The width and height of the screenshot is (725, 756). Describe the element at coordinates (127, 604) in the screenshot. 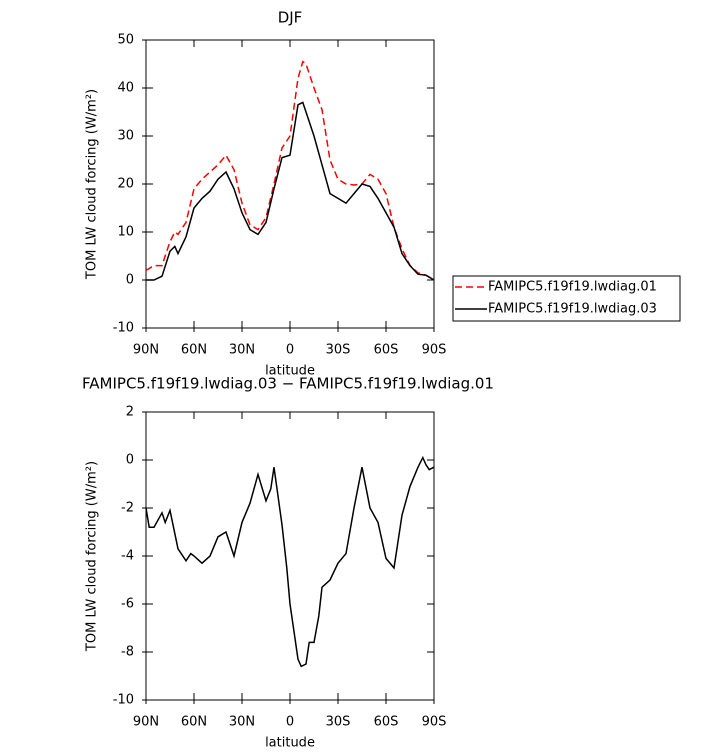

I see `y-tick-label: -6` at that location.